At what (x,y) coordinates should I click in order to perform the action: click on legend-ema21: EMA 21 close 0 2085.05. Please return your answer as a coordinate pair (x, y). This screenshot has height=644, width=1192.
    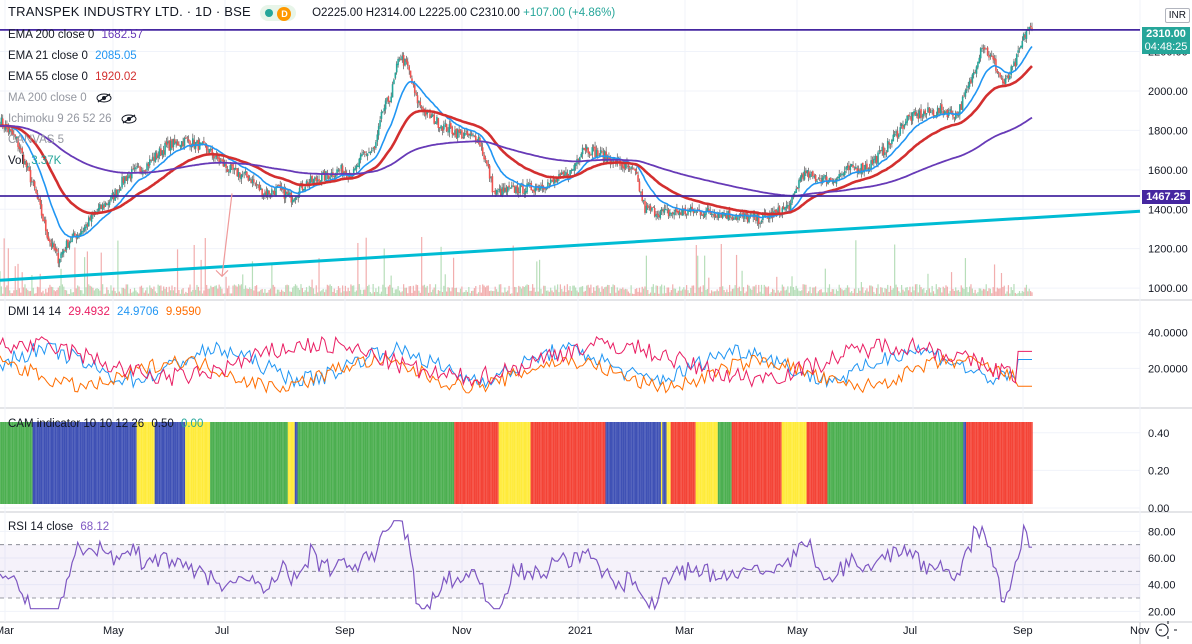
    Looking at the image, I should click on (72, 56).